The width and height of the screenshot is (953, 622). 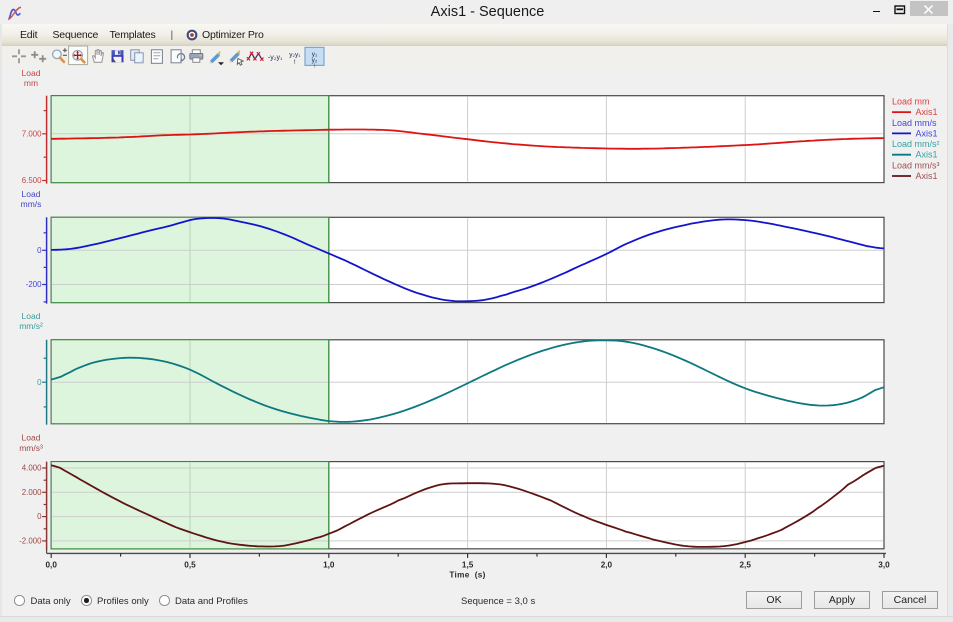 What do you see at coordinates (190, 565) in the screenshot?
I see `svg-text: 0,5` at bounding box center [190, 565].